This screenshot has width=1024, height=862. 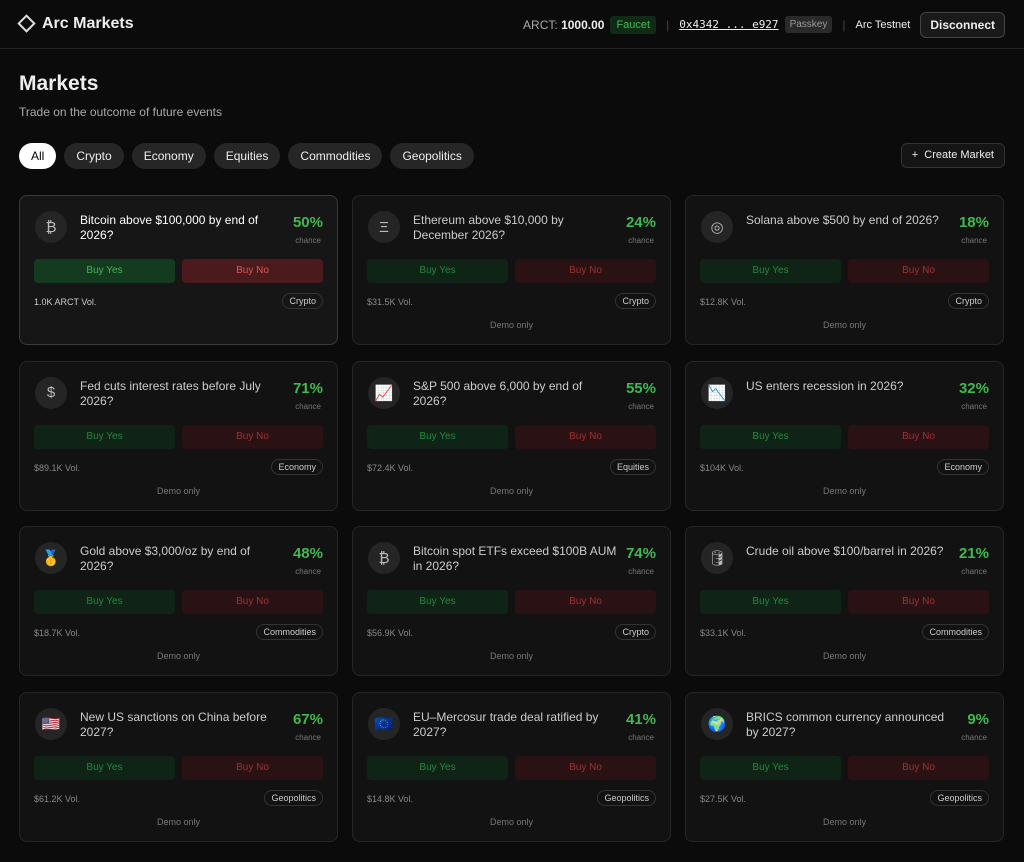 What do you see at coordinates (808, 24) in the screenshot?
I see `passkey-badge: Passkey` at bounding box center [808, 24].